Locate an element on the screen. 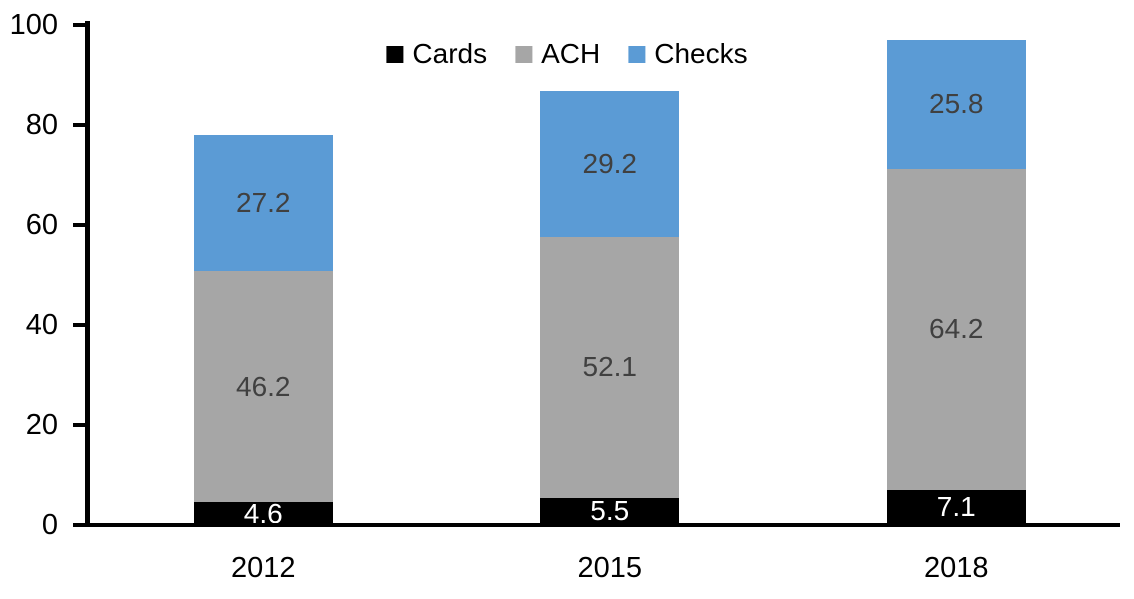 This screenshot has height=599, width=1134. segment-checks-2012: 27.2 is located at coordinates (263, 203).